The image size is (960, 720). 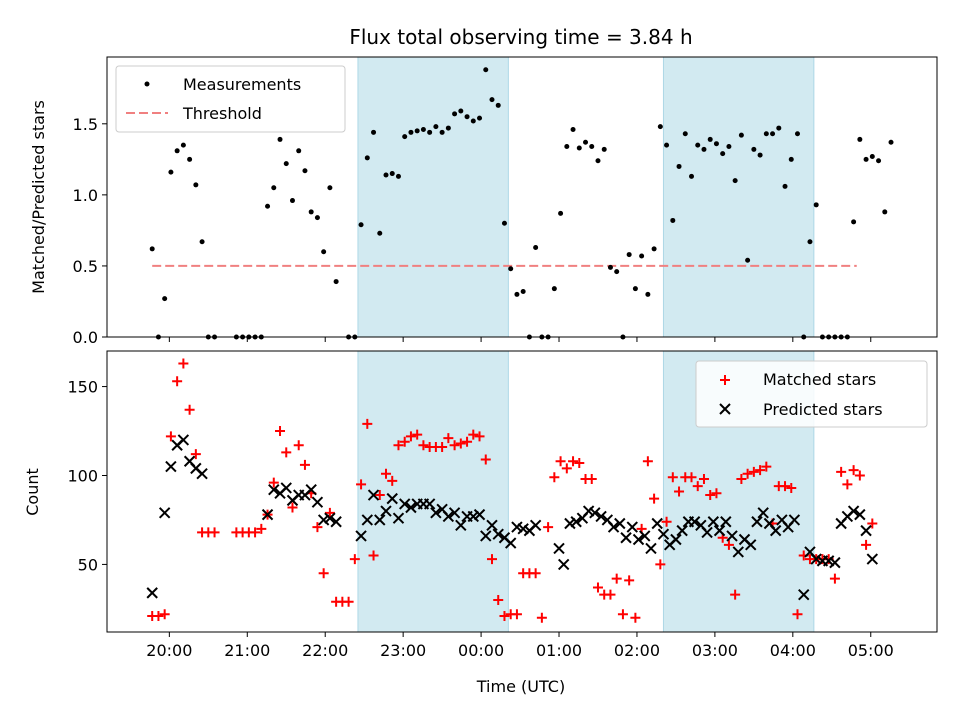 I want to click on shaded-interval, so click(x=433, y=491).